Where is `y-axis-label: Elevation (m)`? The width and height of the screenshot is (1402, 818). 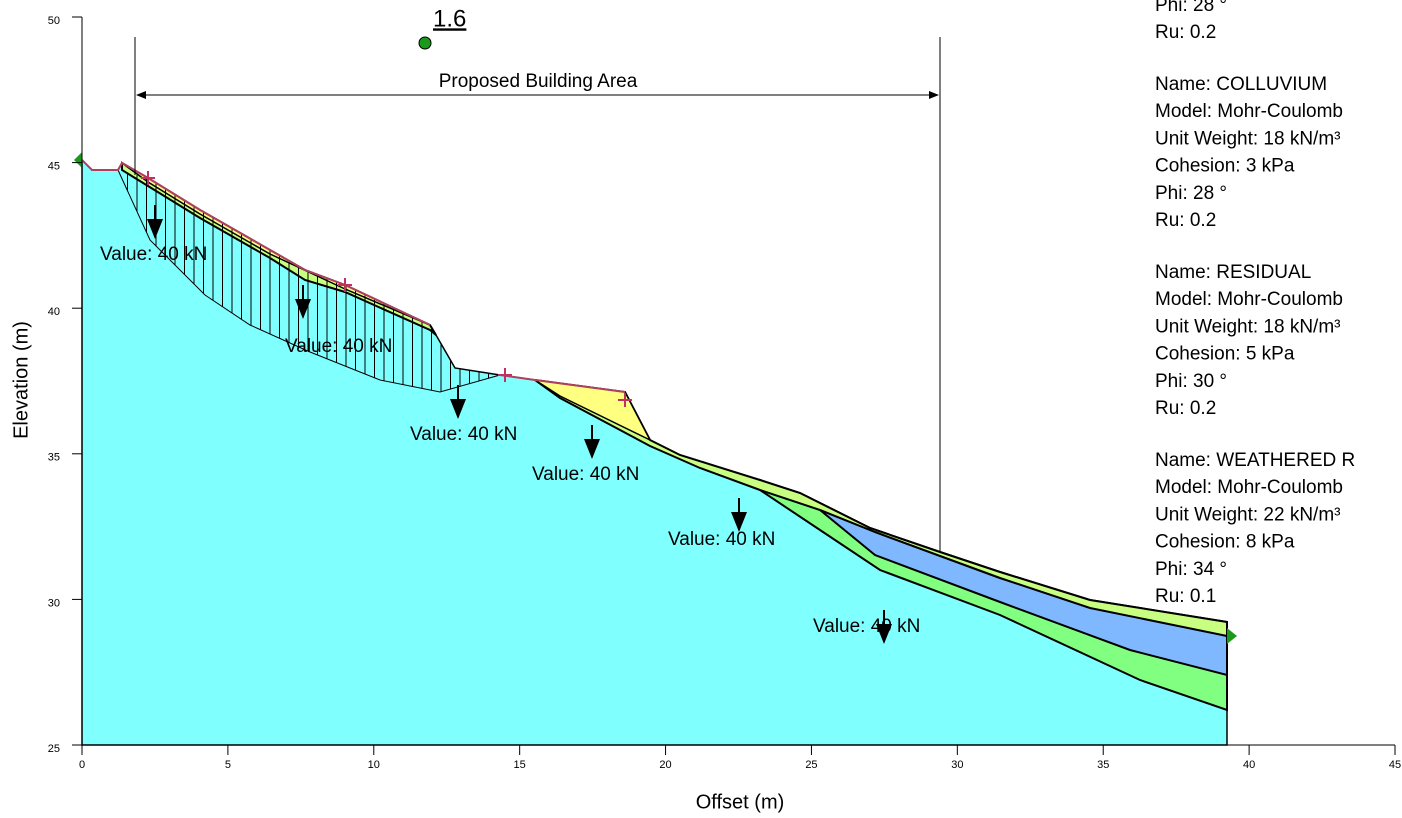 y-axis-label: Elevation (m) is located at coordinates (21, 380).